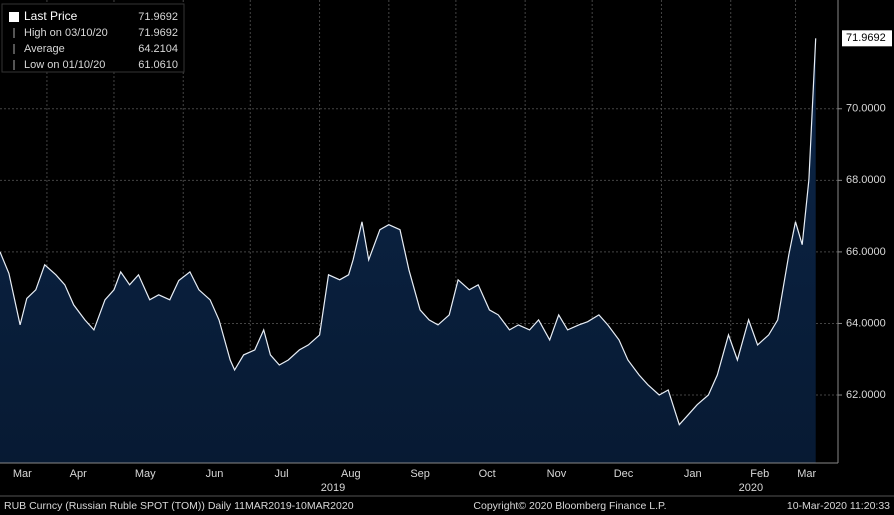  Describe the element at coordinates (866, 180) in the screenshot. I see `y-tick-label: 68.0000` at that location.